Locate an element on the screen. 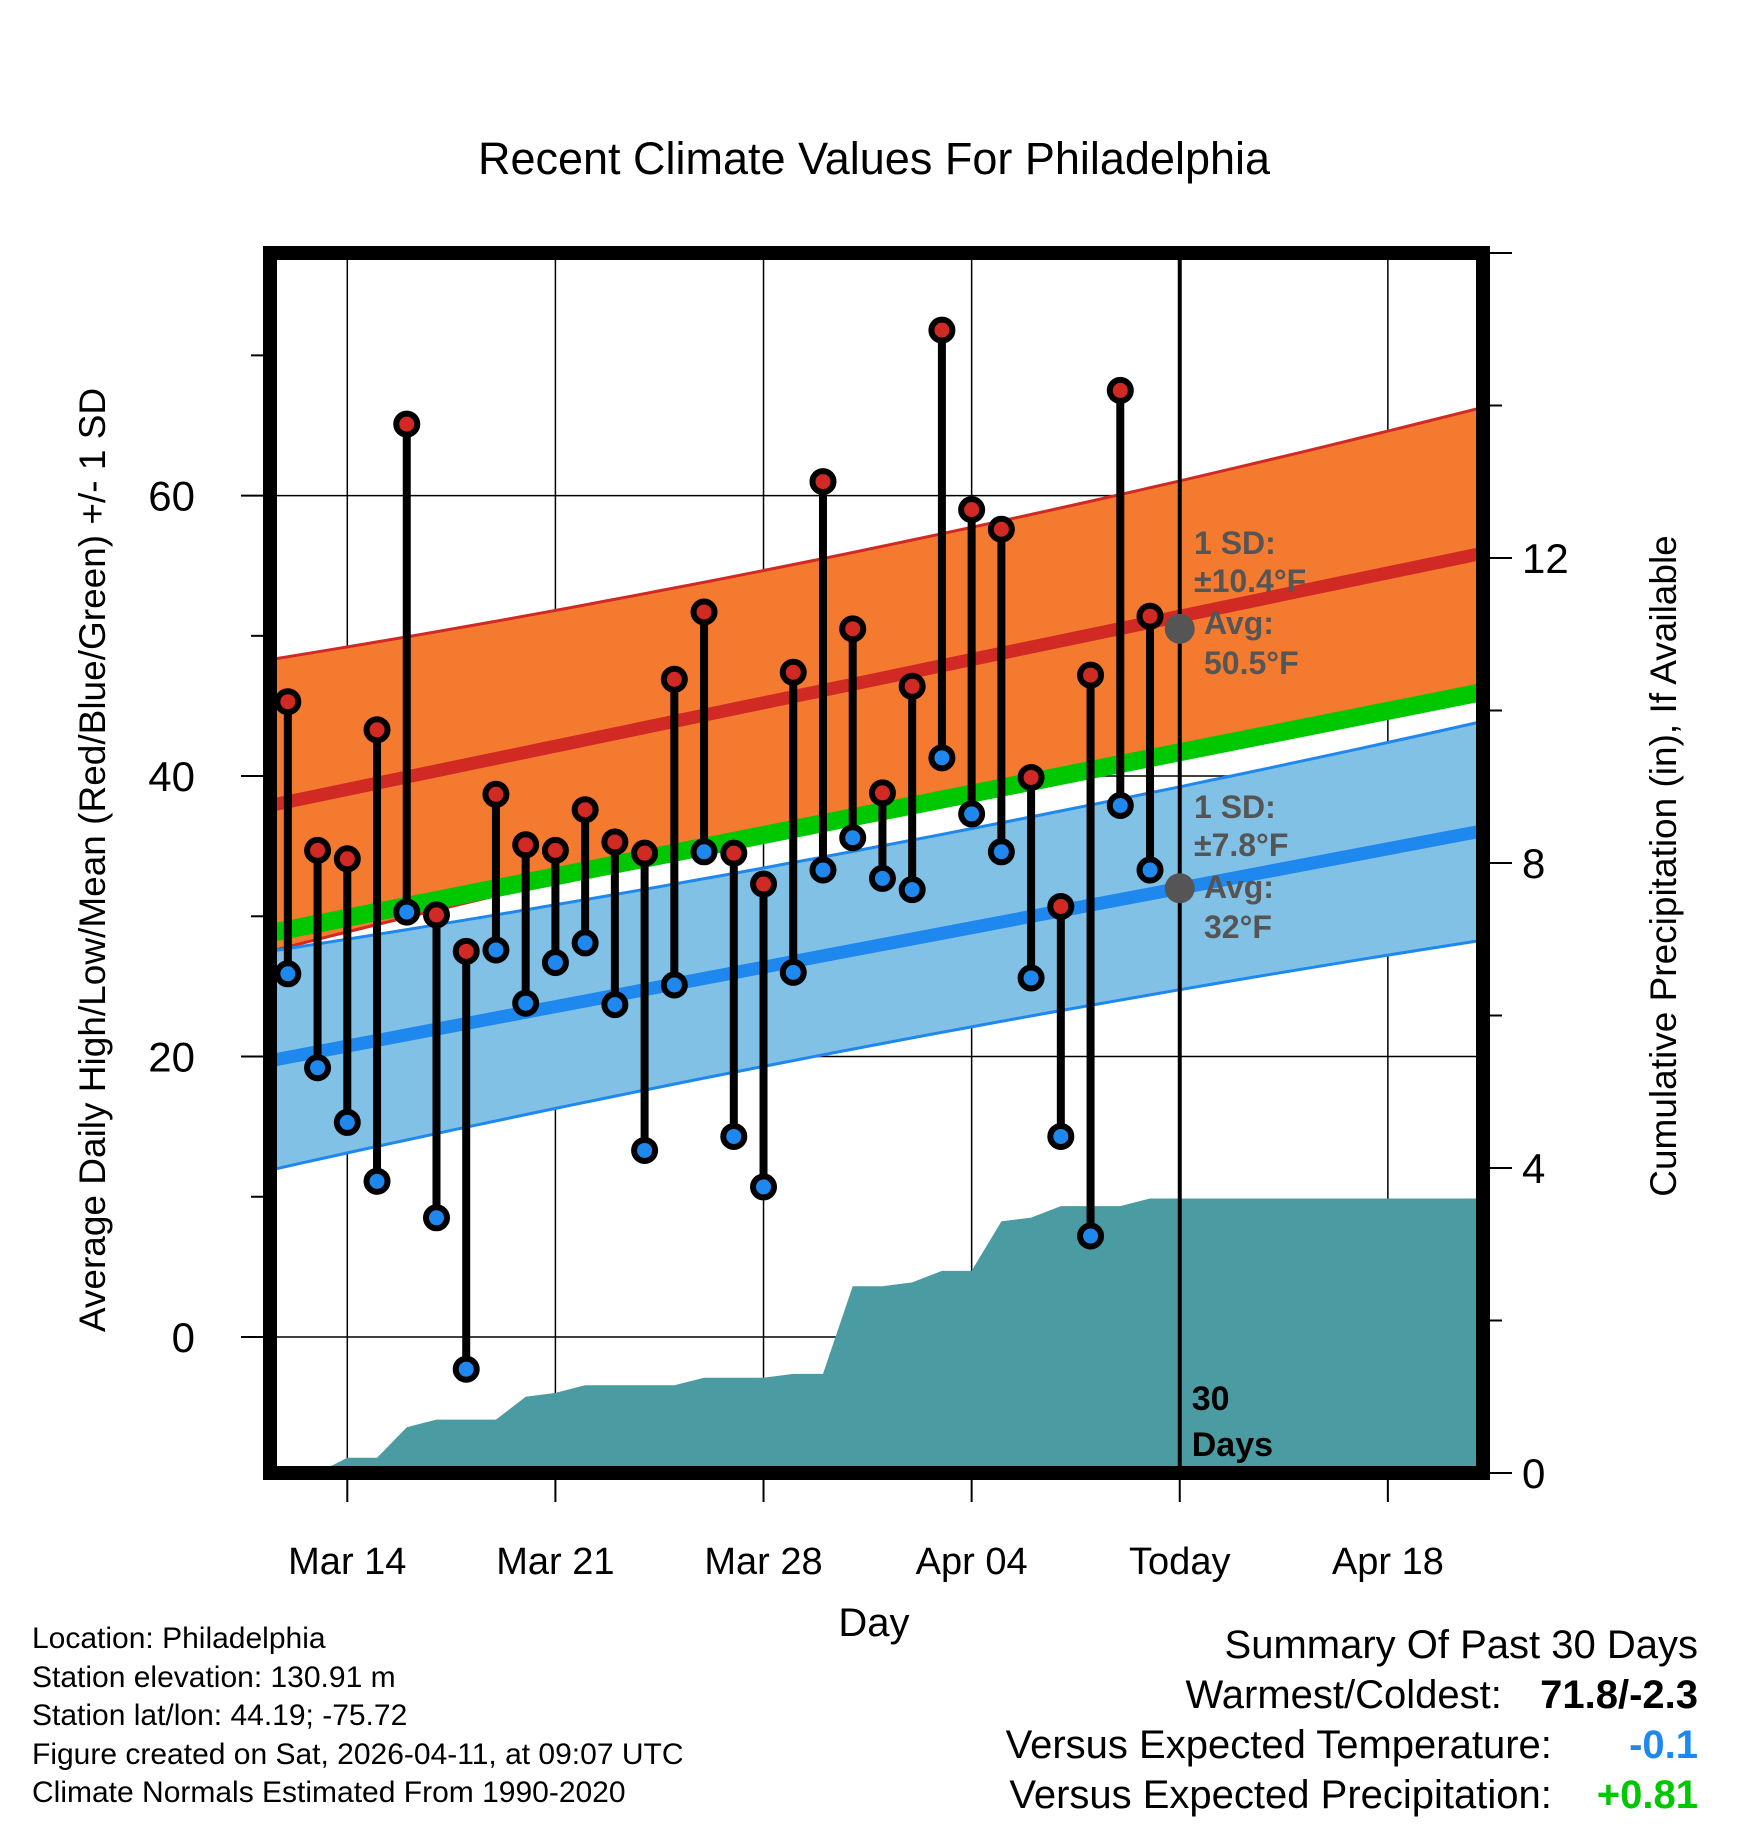  today-days-label: 30 is located at coordinates (1211, 1399).